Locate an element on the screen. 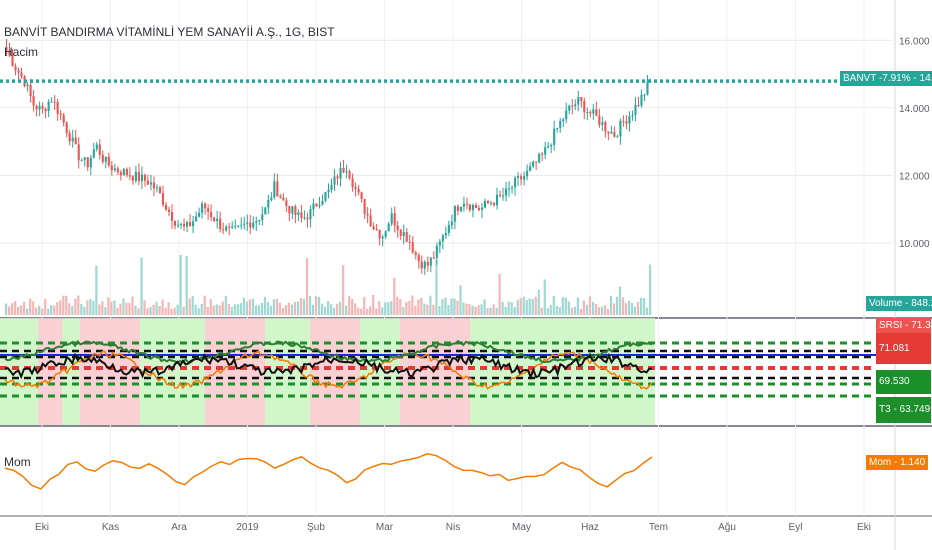 This screenshot has height=550, width=932. x-tick-label: May is located at coordinates (521, 527).